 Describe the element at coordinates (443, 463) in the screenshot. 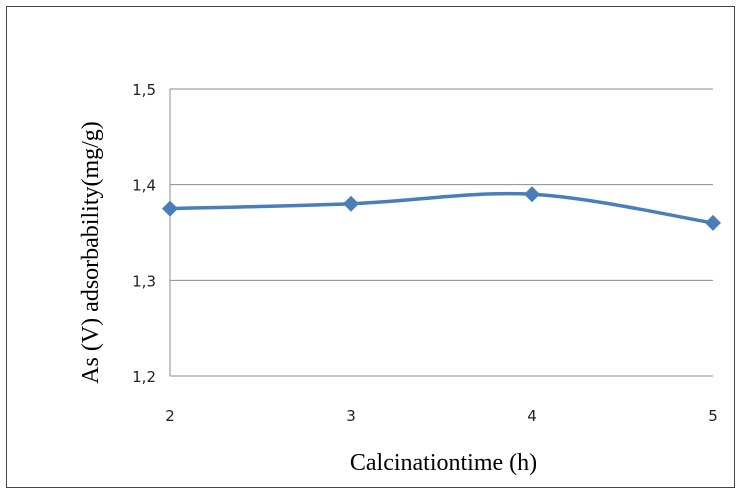

I see `x-axis-title: Calcinationtime (h)` at that location.